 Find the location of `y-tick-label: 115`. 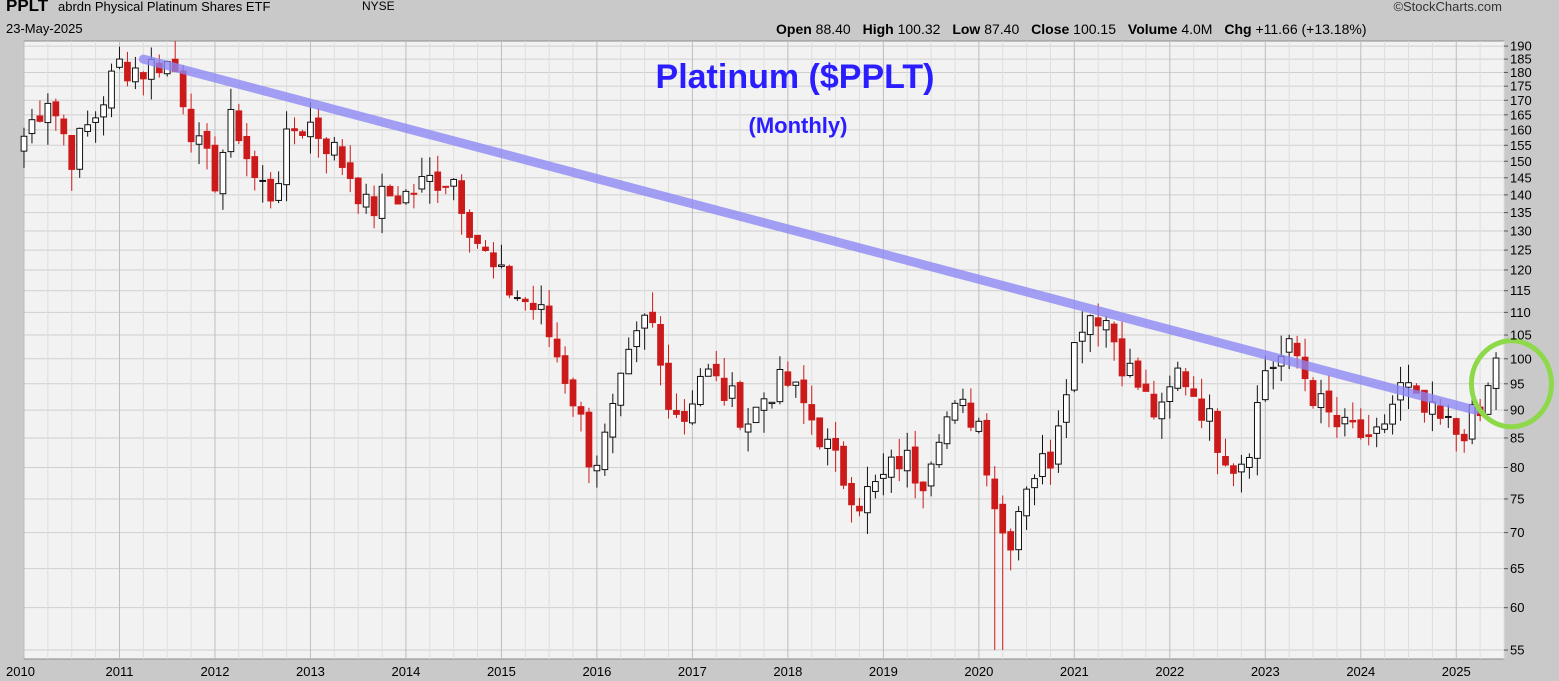

y-tick-label: 115 is located at coordinates (1520, 290).